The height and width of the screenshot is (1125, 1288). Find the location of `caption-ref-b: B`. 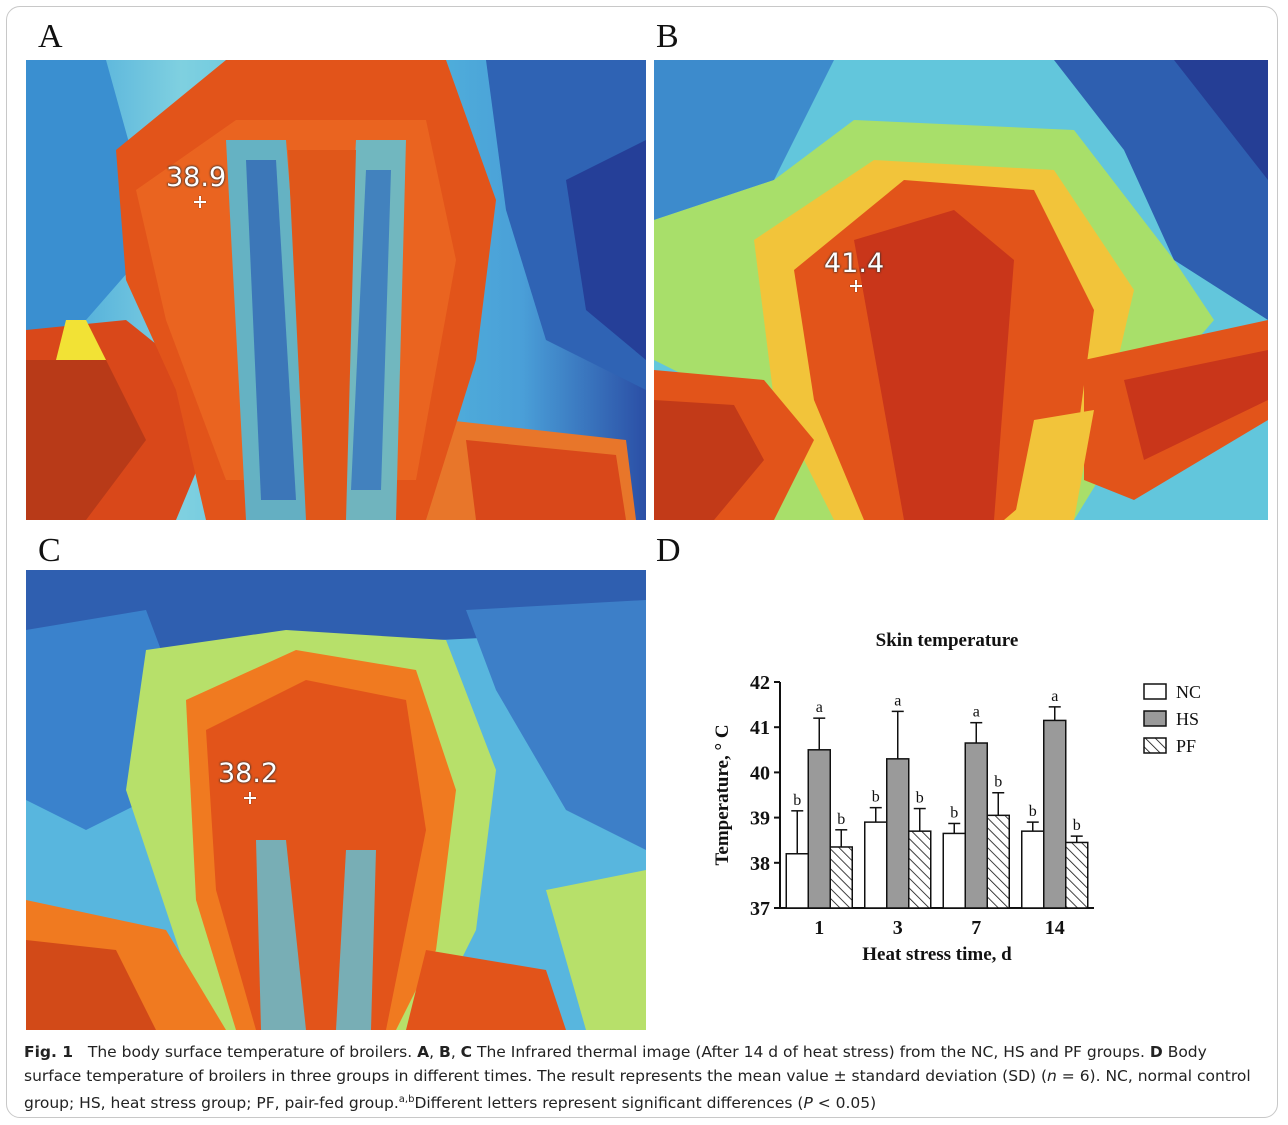

caption-ref-b: B is located at coordinates (444, 1052).